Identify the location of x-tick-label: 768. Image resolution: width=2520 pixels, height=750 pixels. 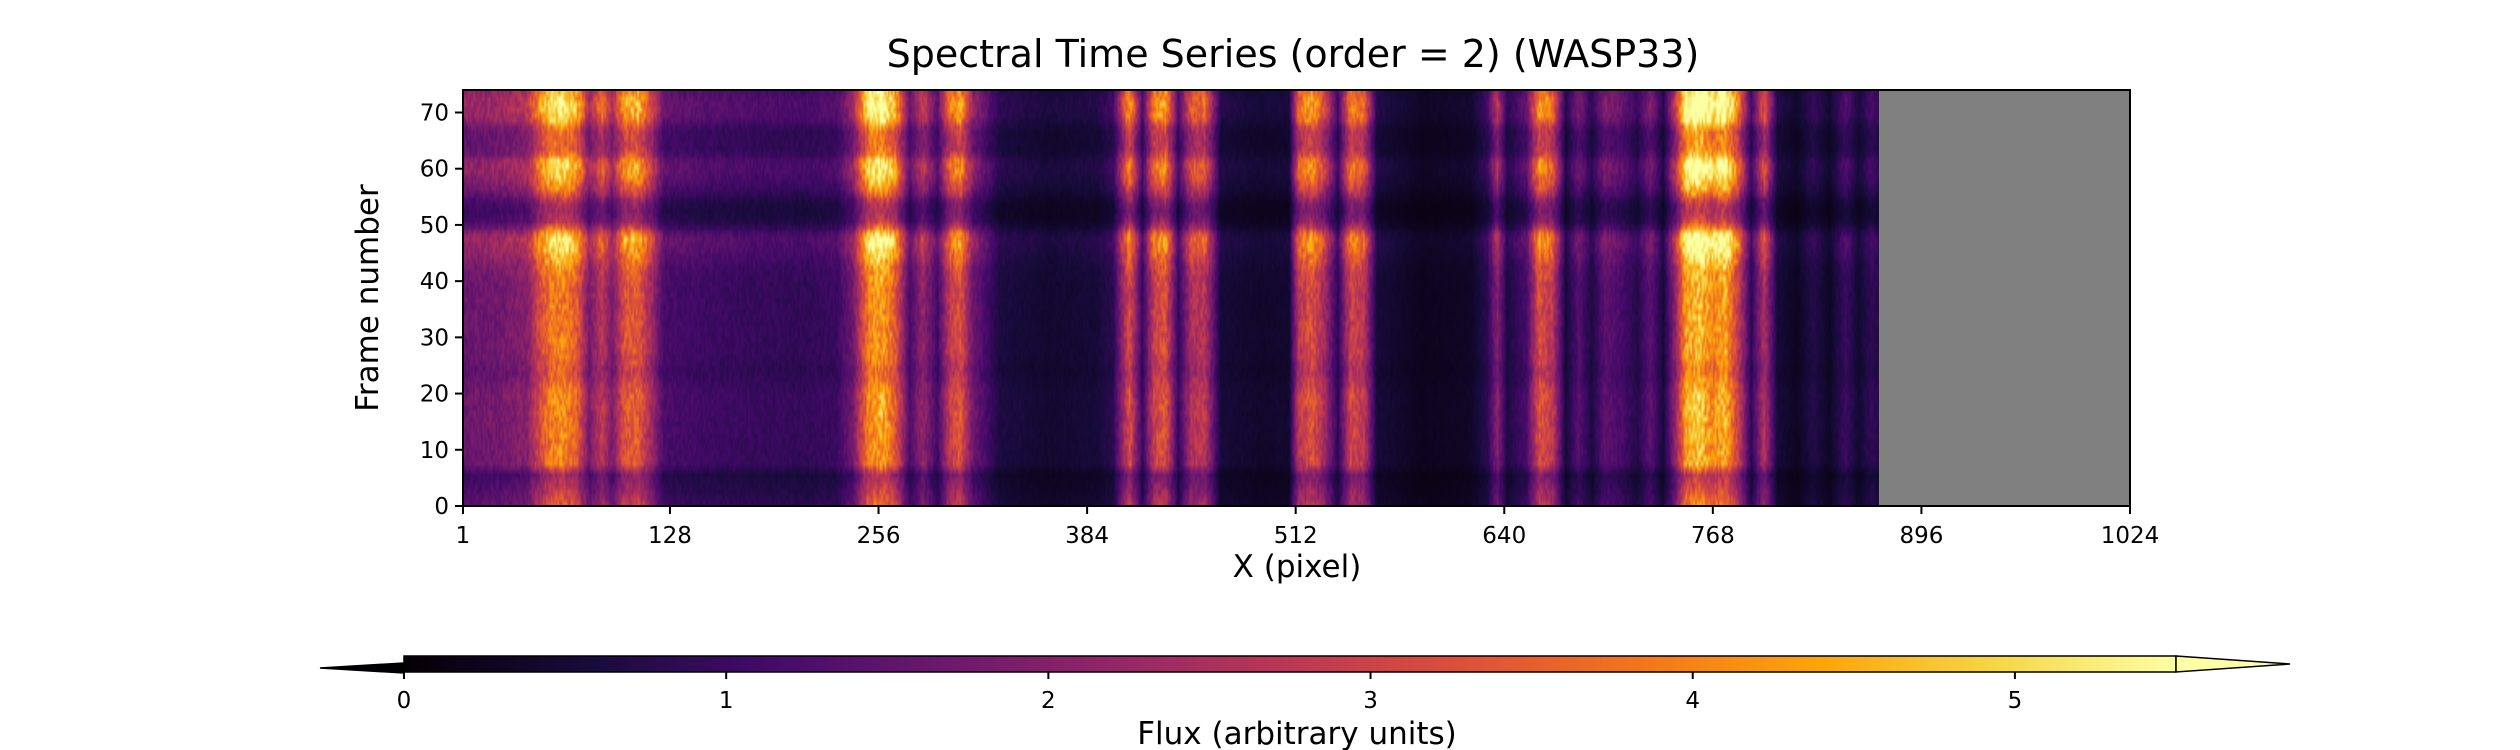
(1713, 536).